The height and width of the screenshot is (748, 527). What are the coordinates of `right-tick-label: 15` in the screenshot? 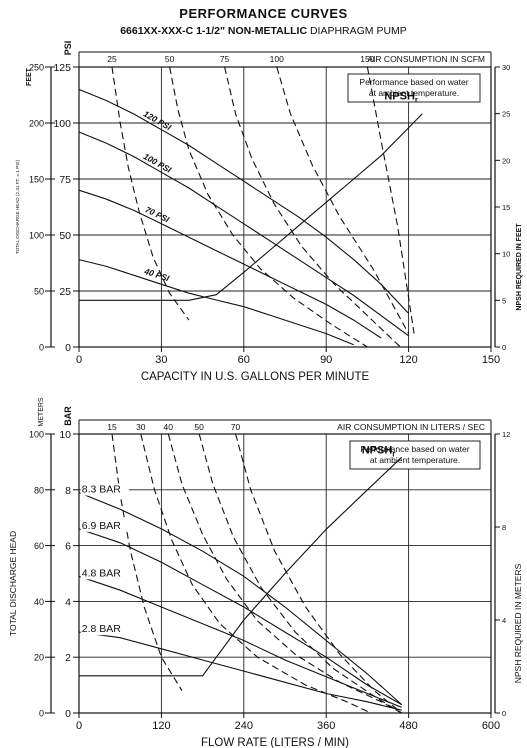 It's located at (506, 207).